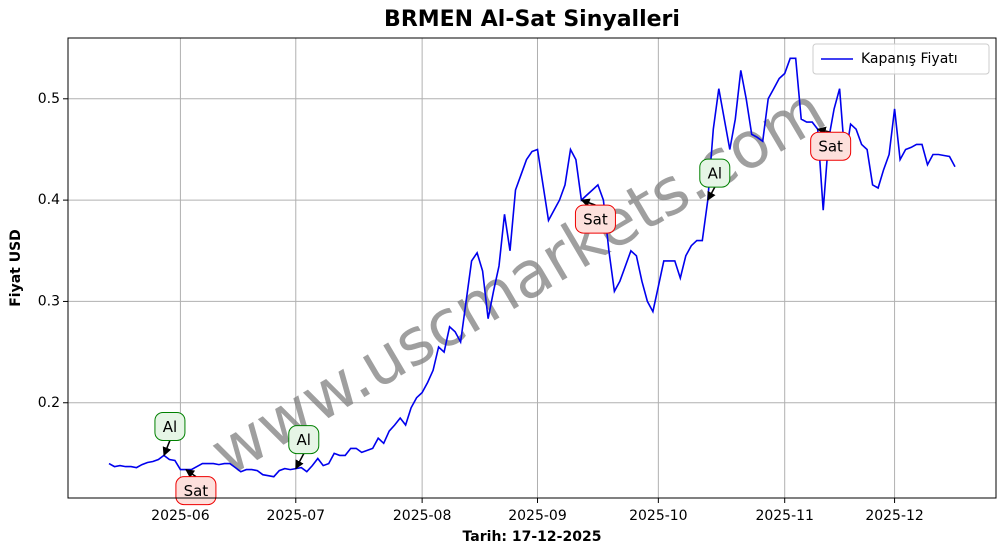  I want to click on legend-box, so click(901, 59).